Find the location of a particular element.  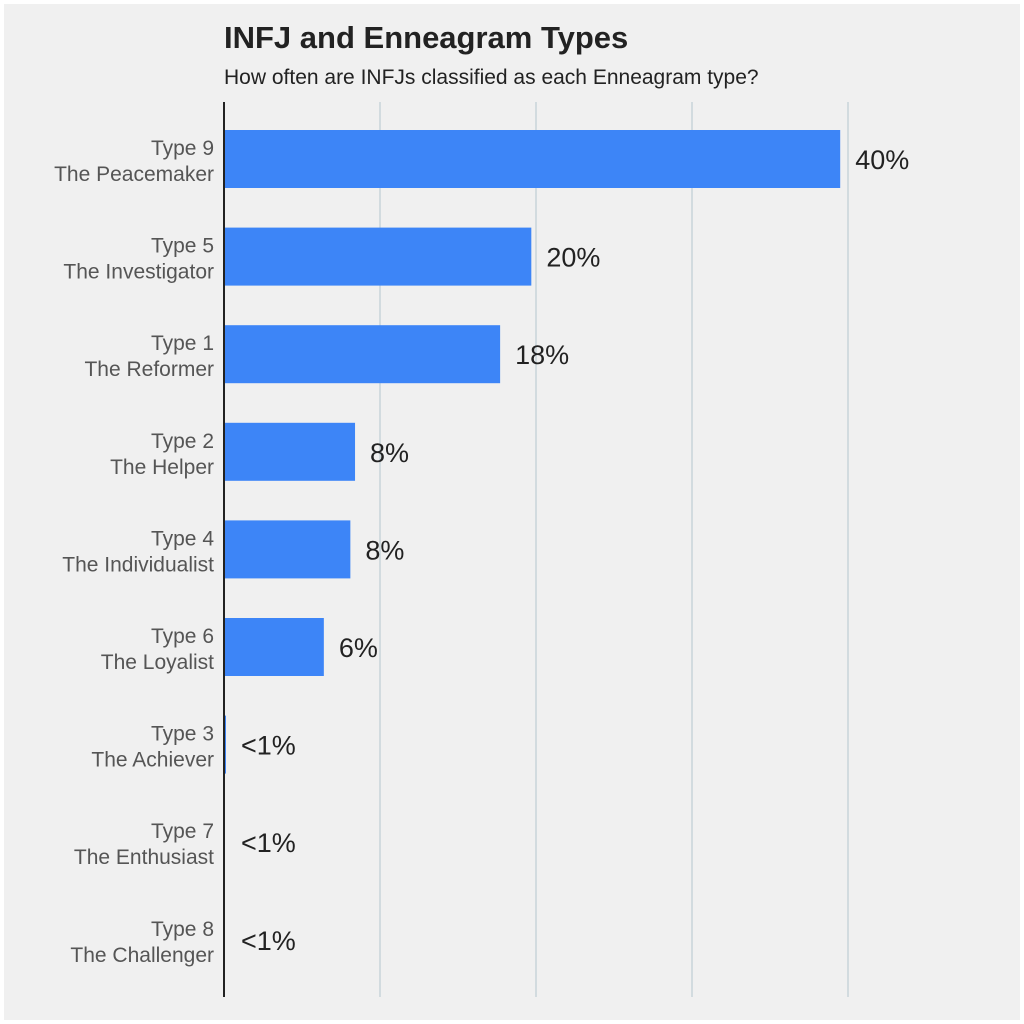

value-label: 20% is located at coordinates (573, 258).